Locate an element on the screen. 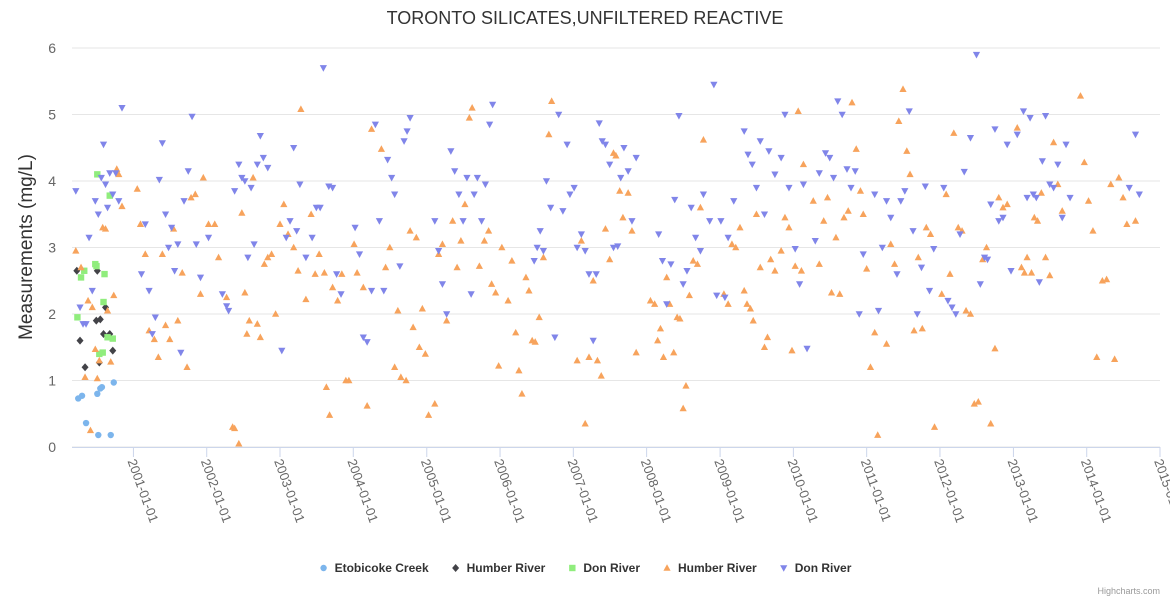 The height and width of the screenshot is (605, 1170). legend-symbol is located at coordinates (667, 567).